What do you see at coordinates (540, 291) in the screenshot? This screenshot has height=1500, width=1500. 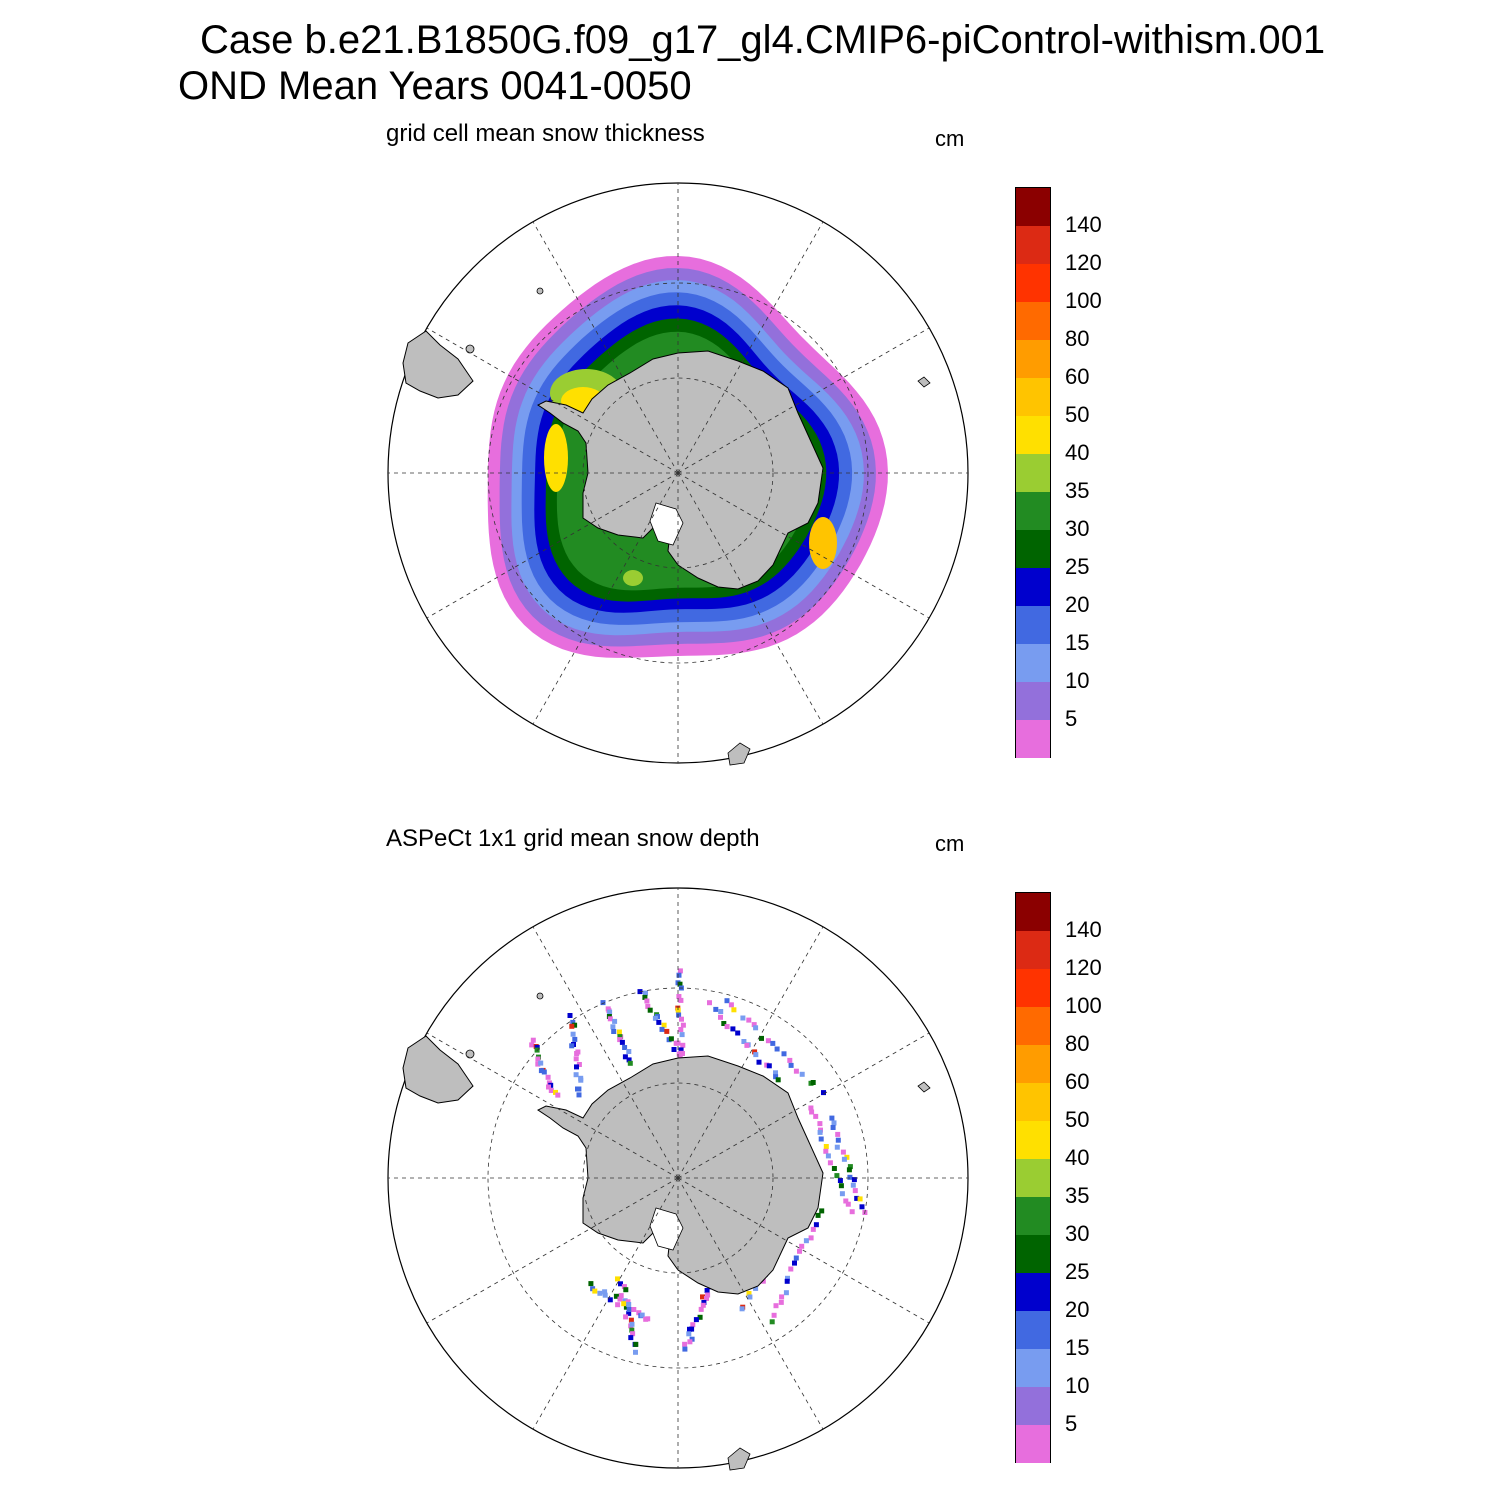 I see `south-georgia-island` at bounding box center [540, 291].